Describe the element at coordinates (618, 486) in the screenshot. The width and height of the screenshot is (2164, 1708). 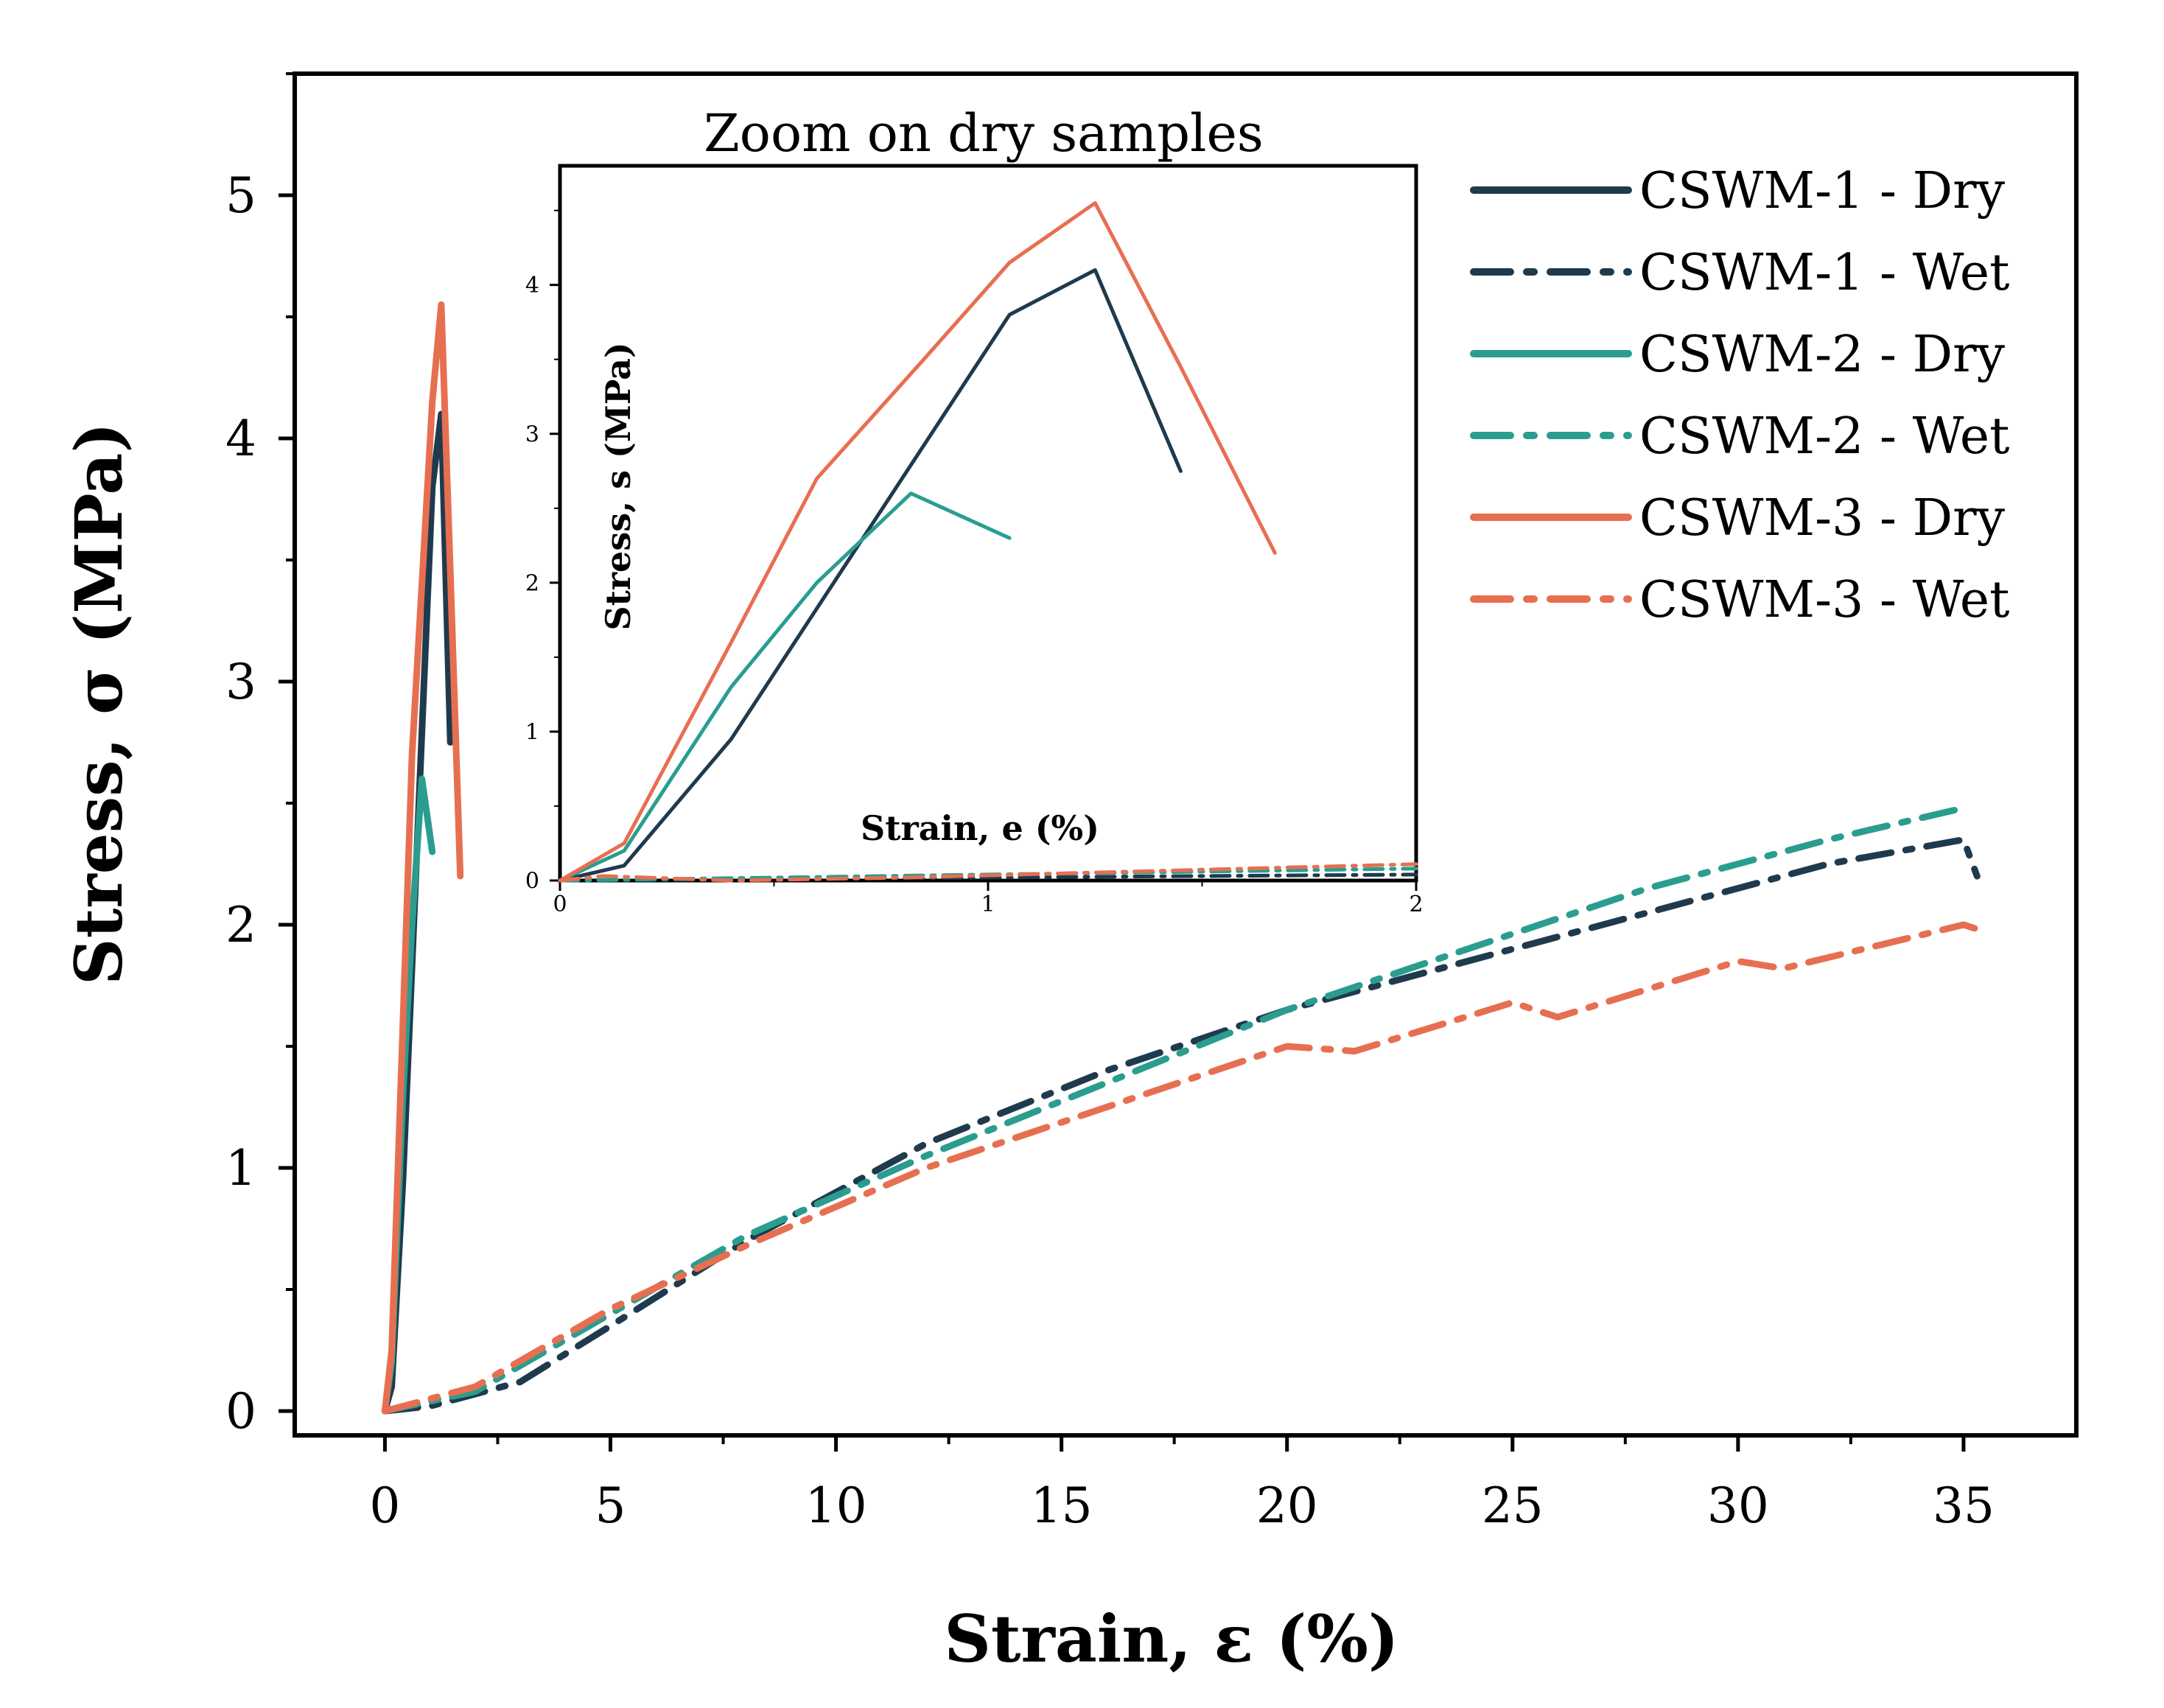
I see `inset-y-axis-label: Stress, s (MPa)` at that location.